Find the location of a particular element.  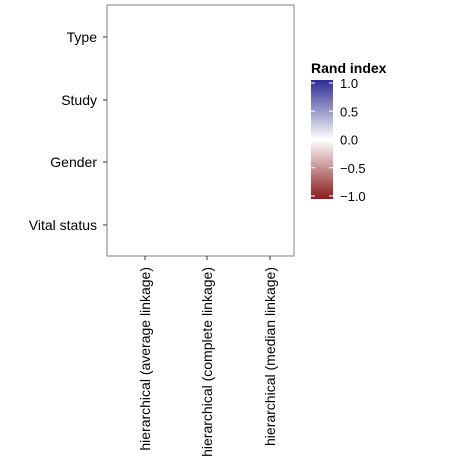

legend-ticks: 1.0 0.5 0.0 −0.5 −1.0 is located at coordinates (338, 140).